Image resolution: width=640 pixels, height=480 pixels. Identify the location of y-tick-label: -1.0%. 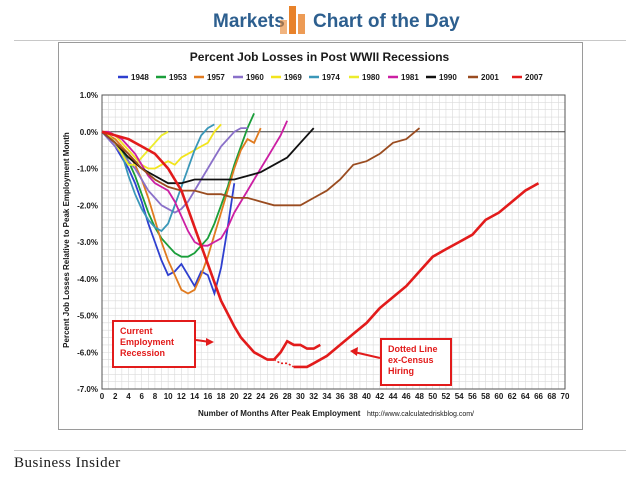
(87, 169).